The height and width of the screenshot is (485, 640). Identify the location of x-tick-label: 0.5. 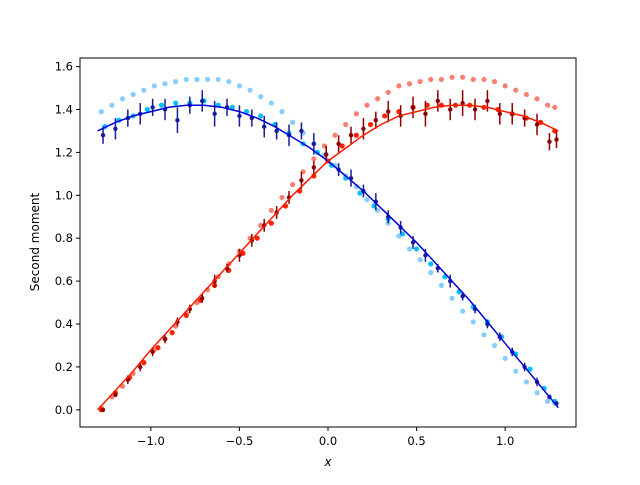
(416, 441).